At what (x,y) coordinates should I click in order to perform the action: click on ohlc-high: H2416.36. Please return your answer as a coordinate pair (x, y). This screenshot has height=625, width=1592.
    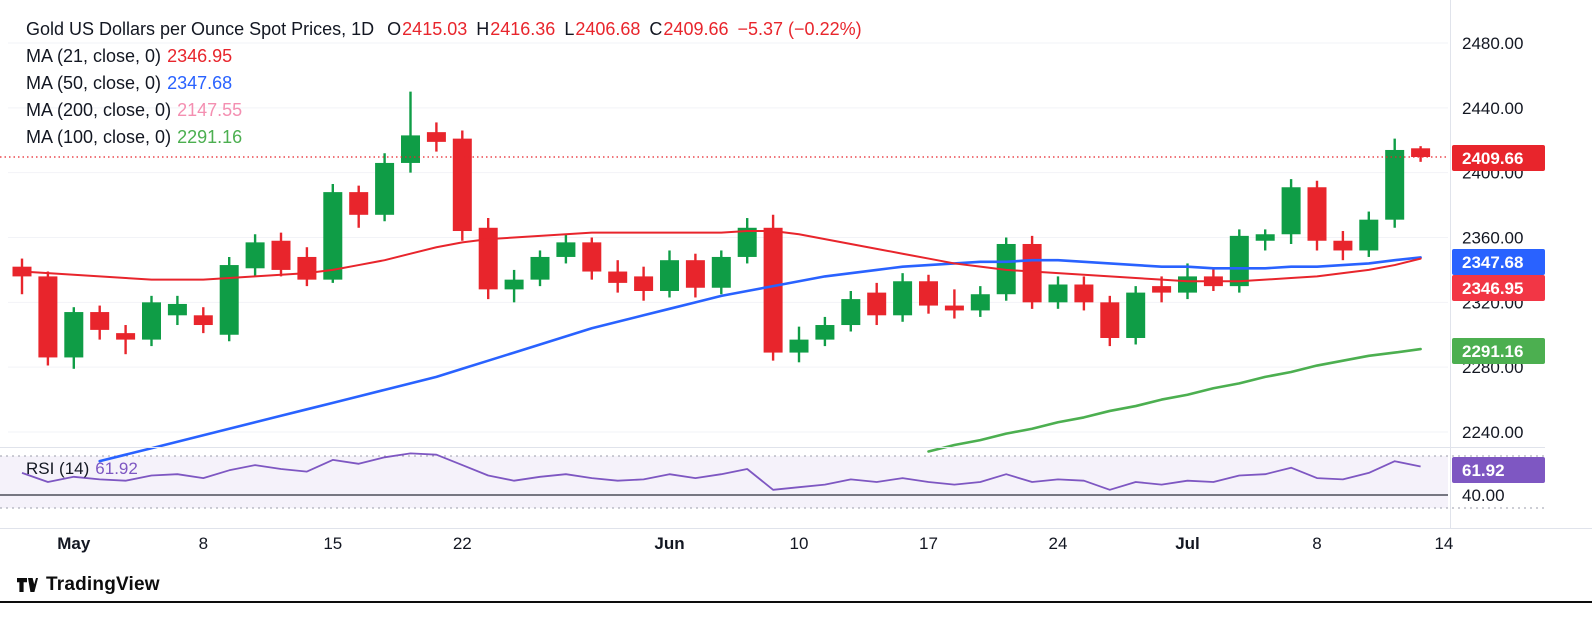
    Looking at the image, I should click on (515, 29).